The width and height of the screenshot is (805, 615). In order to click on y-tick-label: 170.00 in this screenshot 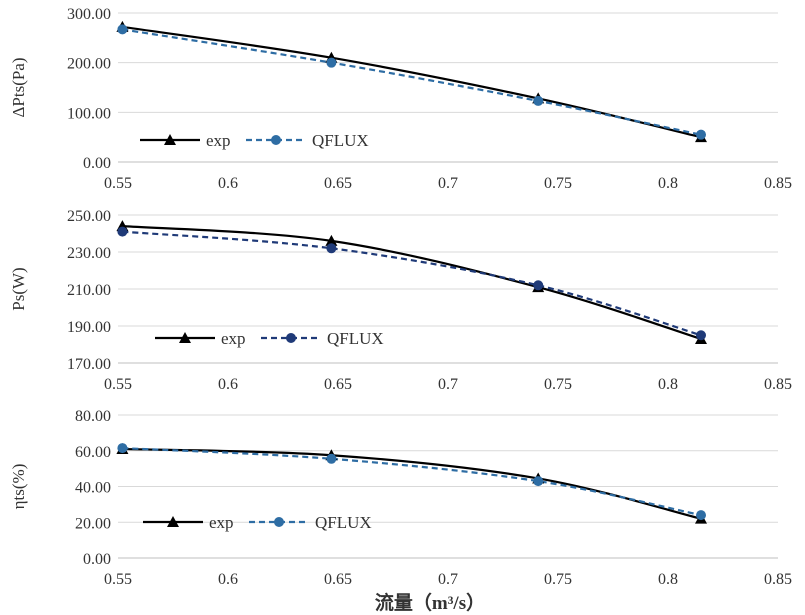, I will do `click(89, 364)`.